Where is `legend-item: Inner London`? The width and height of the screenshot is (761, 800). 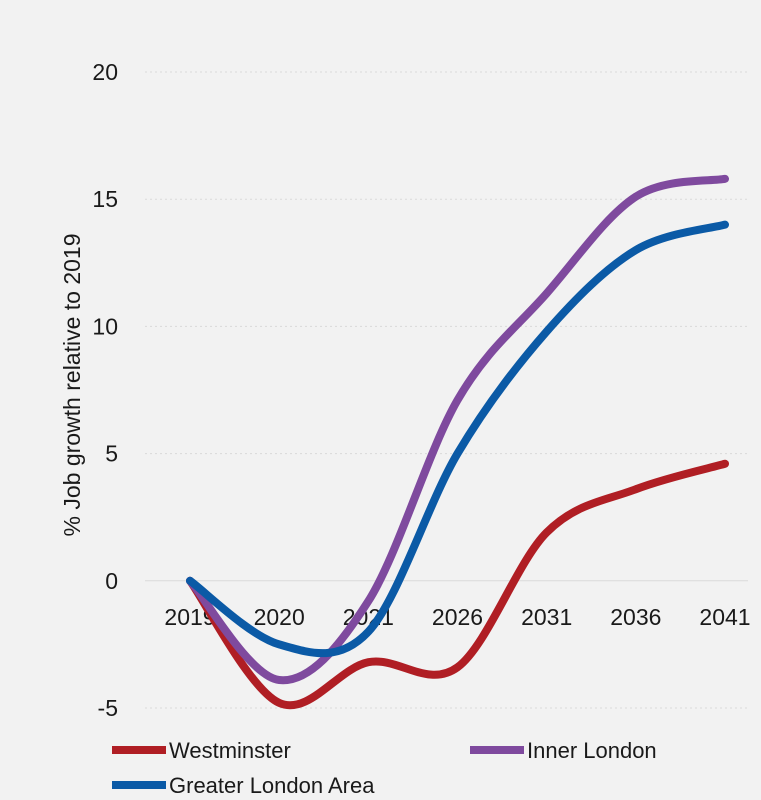 legend-item: Inner London is located at coordinates (563, 750).